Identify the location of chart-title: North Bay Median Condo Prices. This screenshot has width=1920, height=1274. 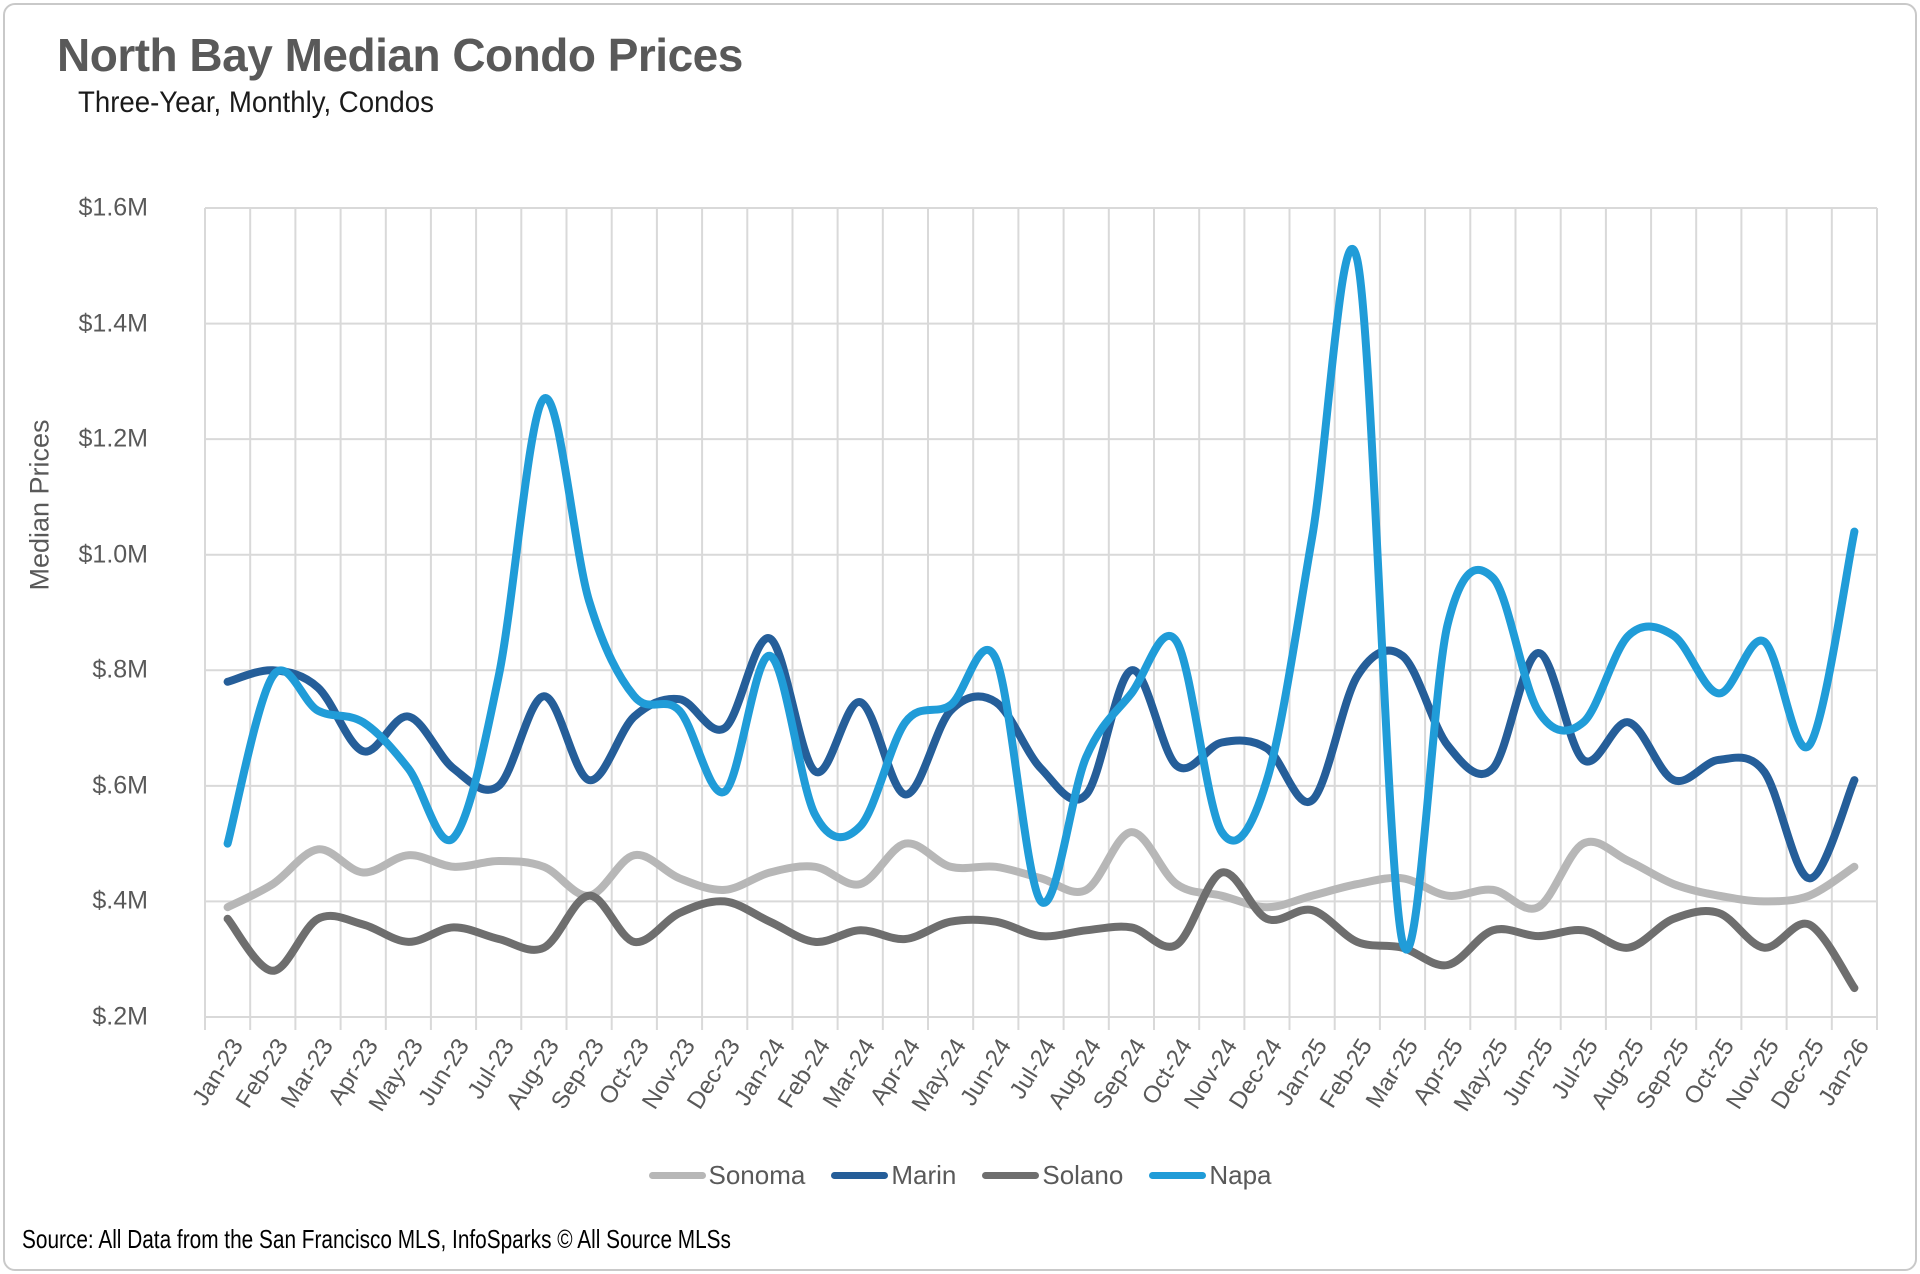
(400, 55).